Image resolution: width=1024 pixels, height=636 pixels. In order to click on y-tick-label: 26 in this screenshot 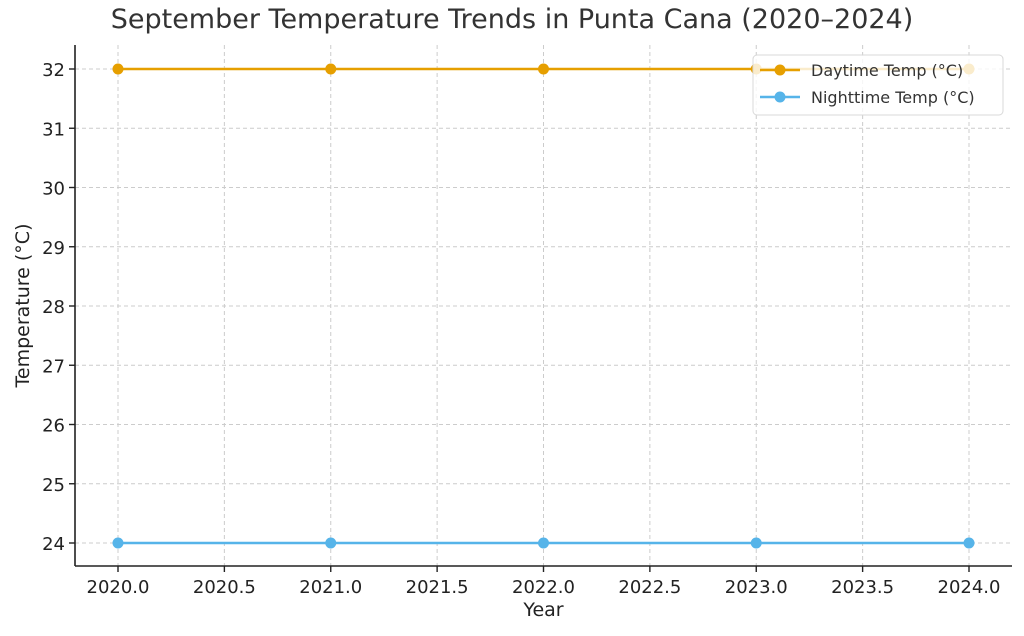, I will do `click(53, 426)`.